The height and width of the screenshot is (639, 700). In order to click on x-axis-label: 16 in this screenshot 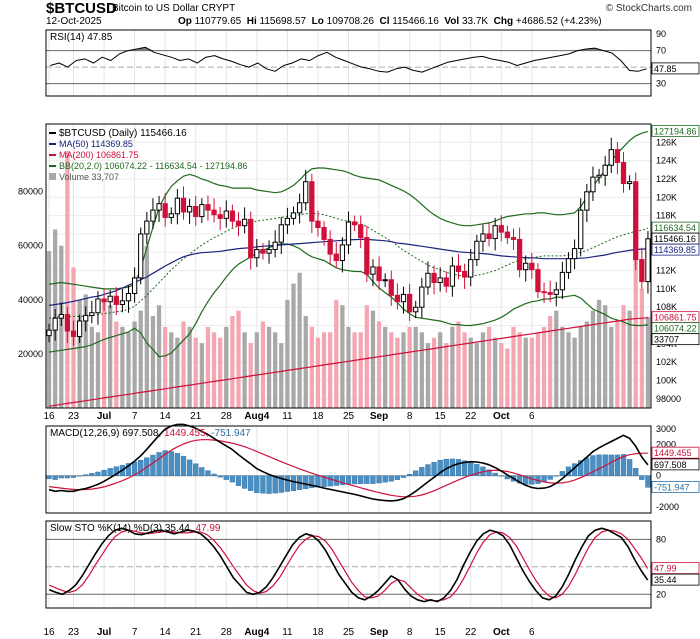, I will do `click(49, 416)`.